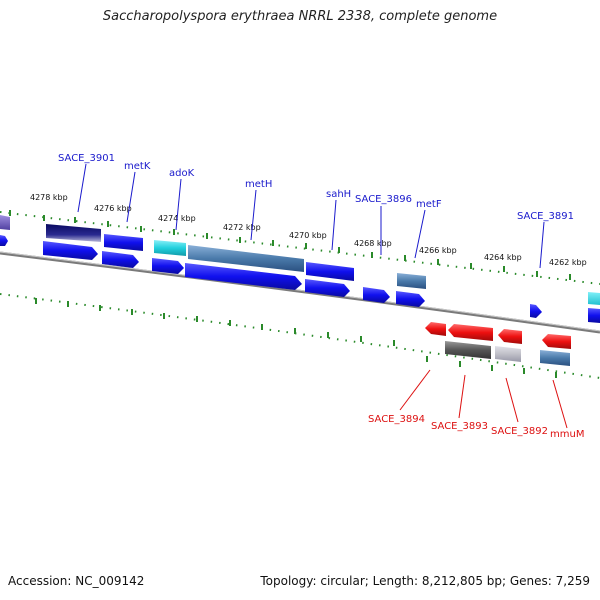 This screenshot has height=600, width=600. Describe the element at coordinates (76, 581) in the screenshot. I see `accession-text: Accession: NC_009142` at that location.